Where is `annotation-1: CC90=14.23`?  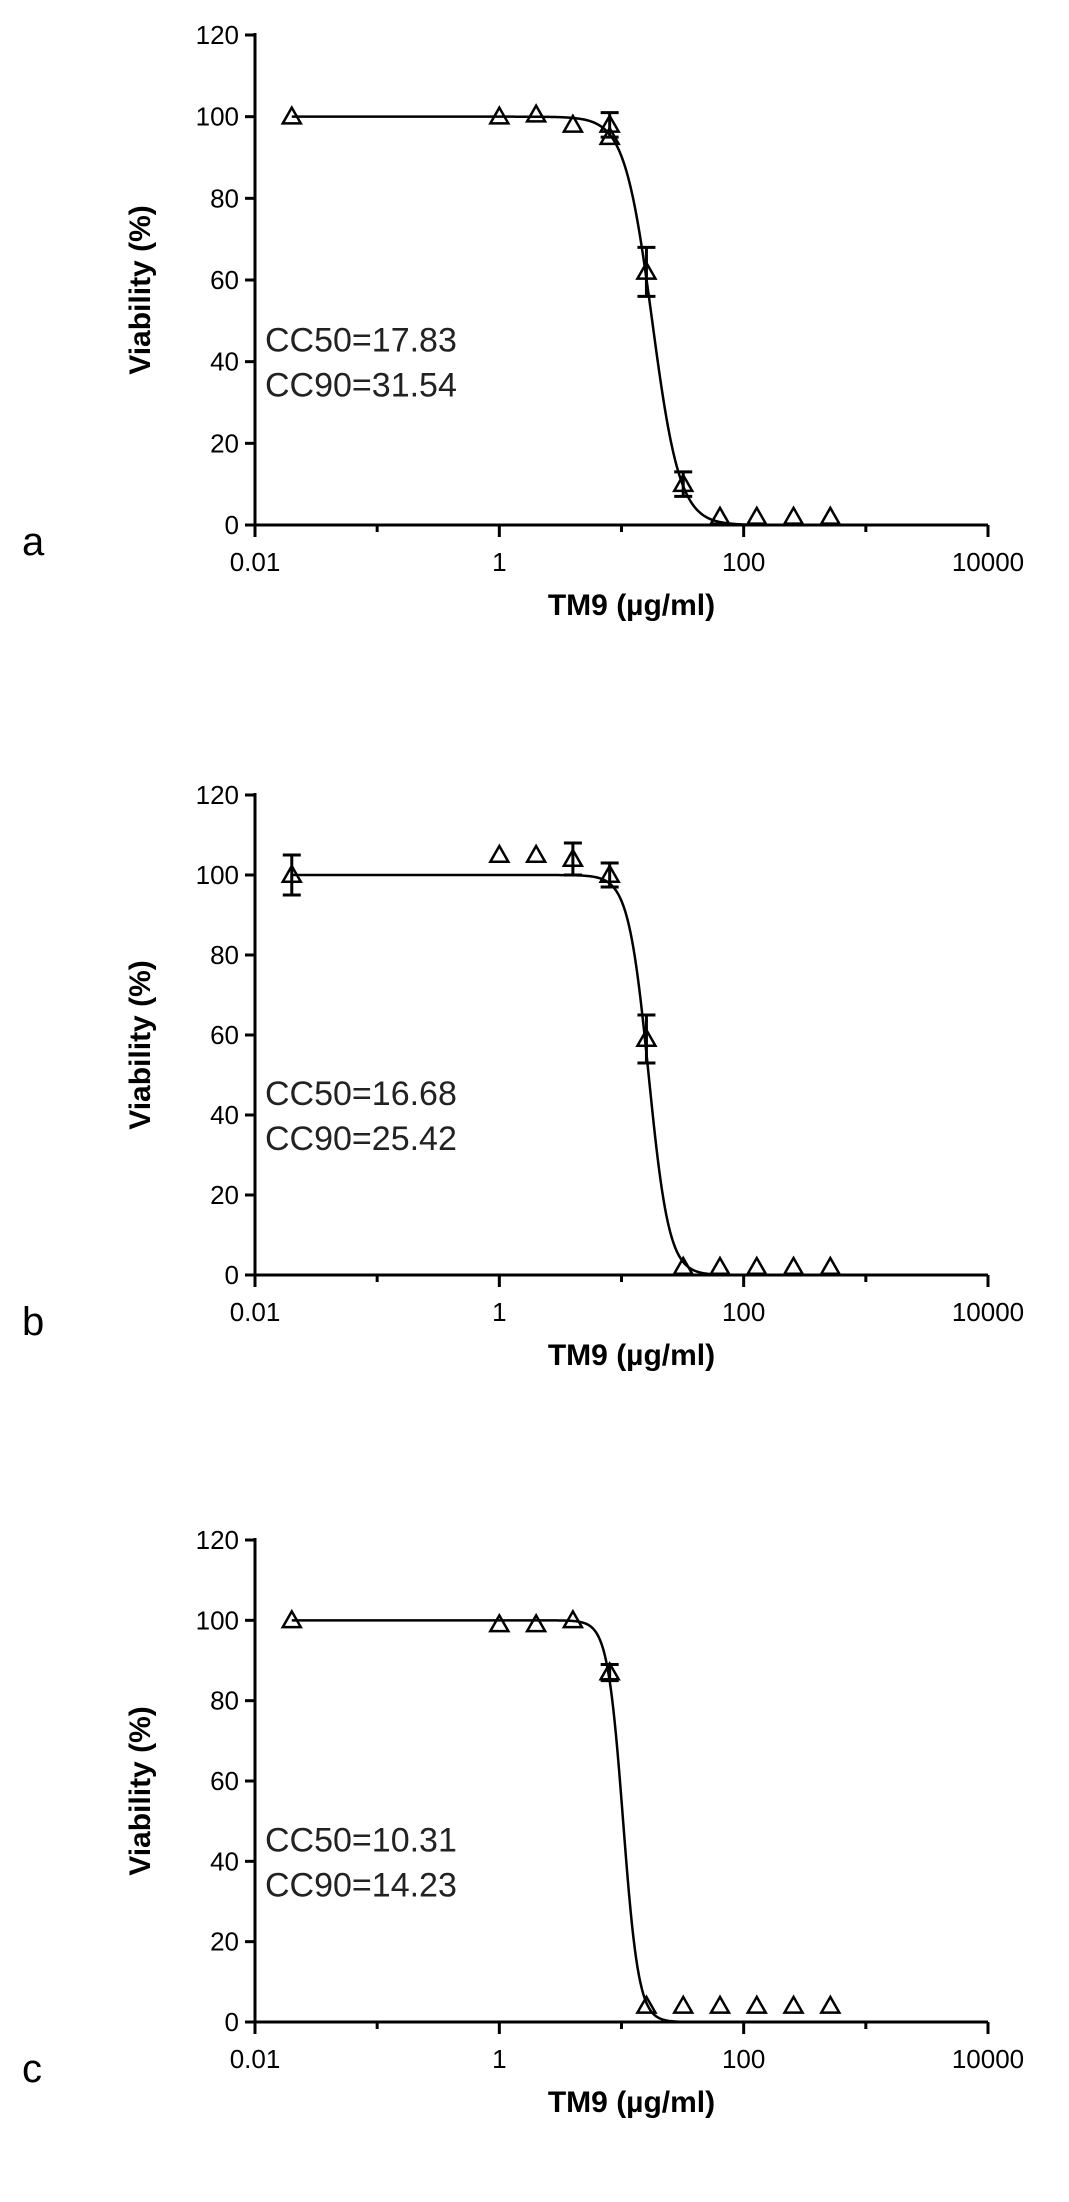 annotation-1: CC90=14.23 is located at coordinates (361, 1885).